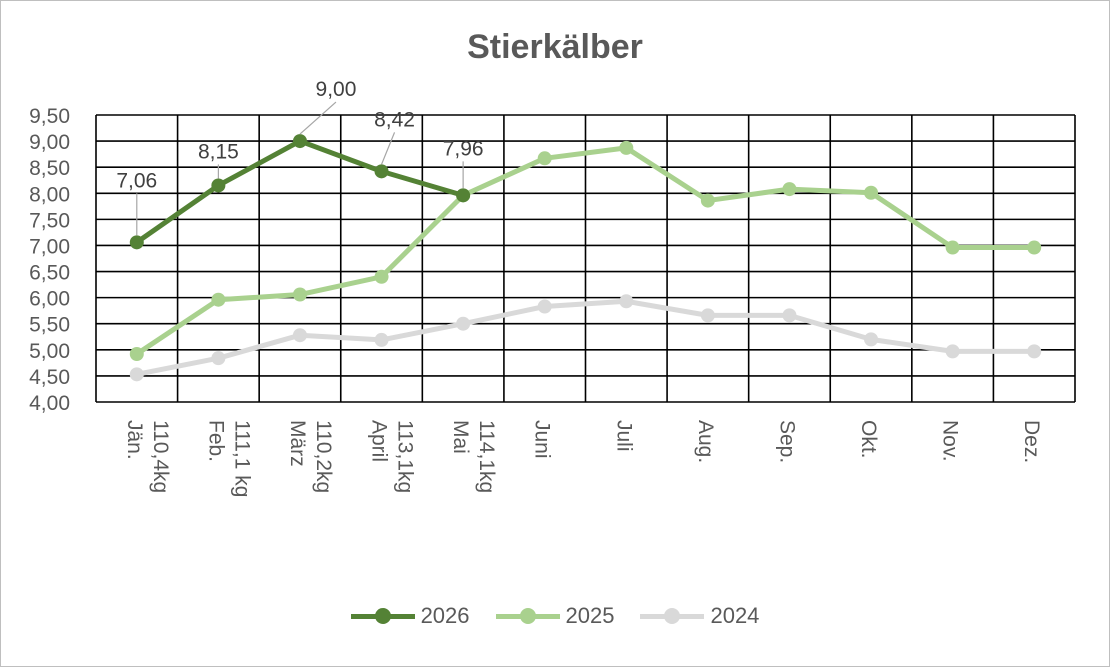 This screenshot has width=1110, height=667. I want to click on y-tick-label: 7,50, so click(49, 220).